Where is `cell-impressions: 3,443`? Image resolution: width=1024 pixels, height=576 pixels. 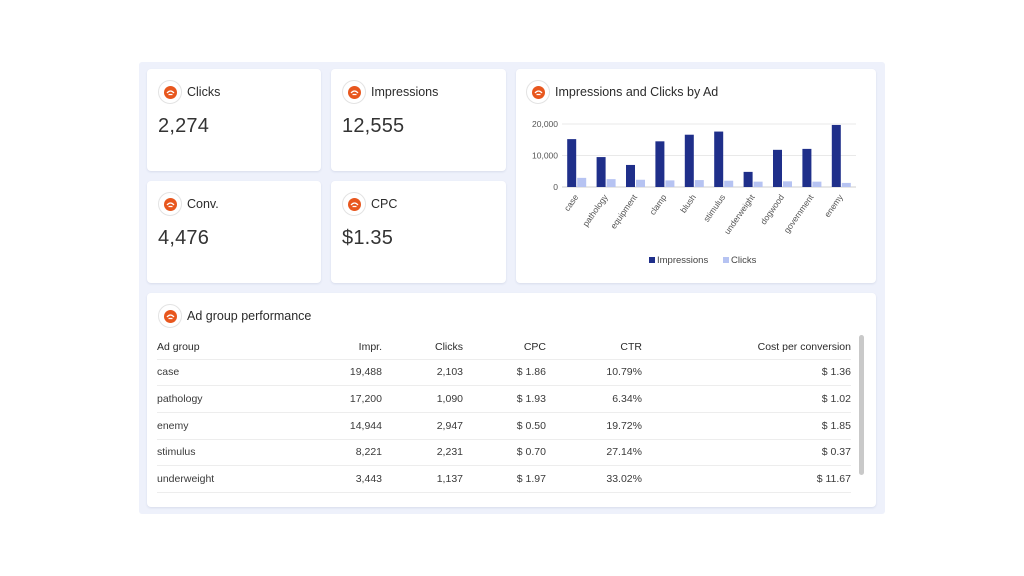 cell-impressions: 3,443 is located at coordinates (324, 479).